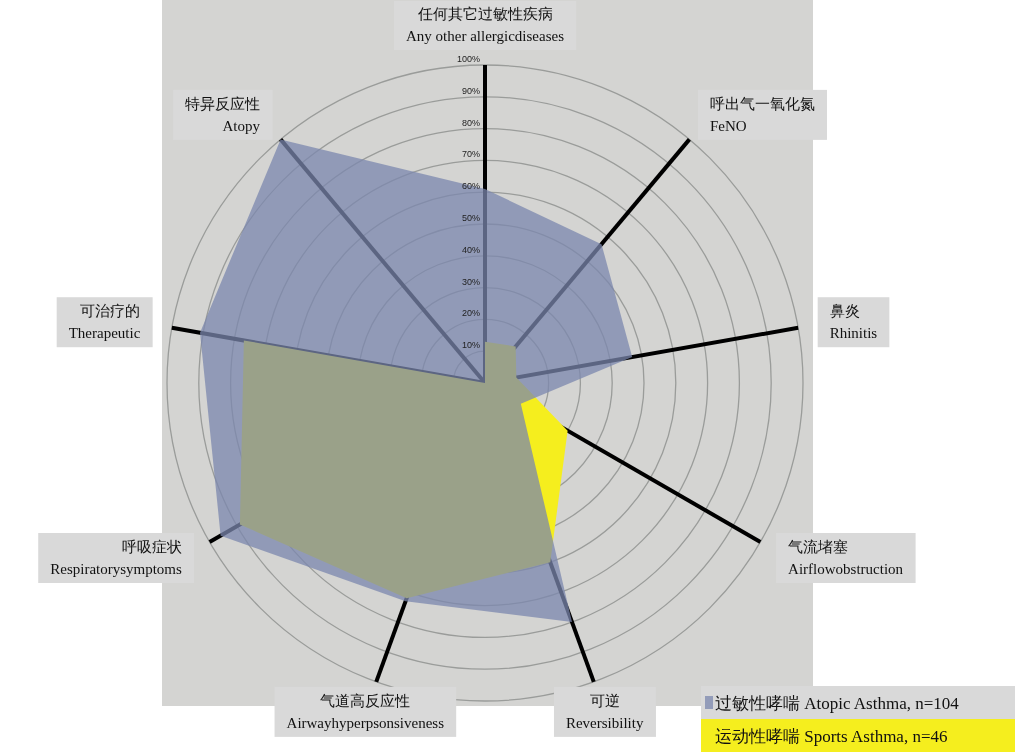 Image resolution: width=1015 pixels, height=752 pixels. What do you see at coordinates (470, 154) in the screenshot?
I see `y-tick-label: 70%` at bounding box center [470, 154].